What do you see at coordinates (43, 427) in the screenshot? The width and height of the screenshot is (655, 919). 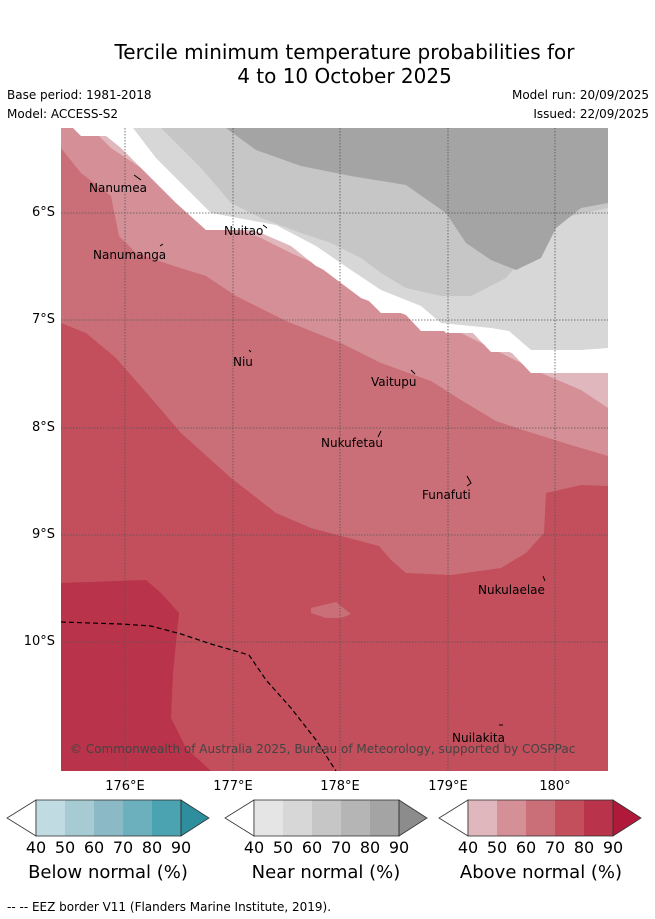 I see `lat-label-8s: 8°S` at bounding box center [43, 427].